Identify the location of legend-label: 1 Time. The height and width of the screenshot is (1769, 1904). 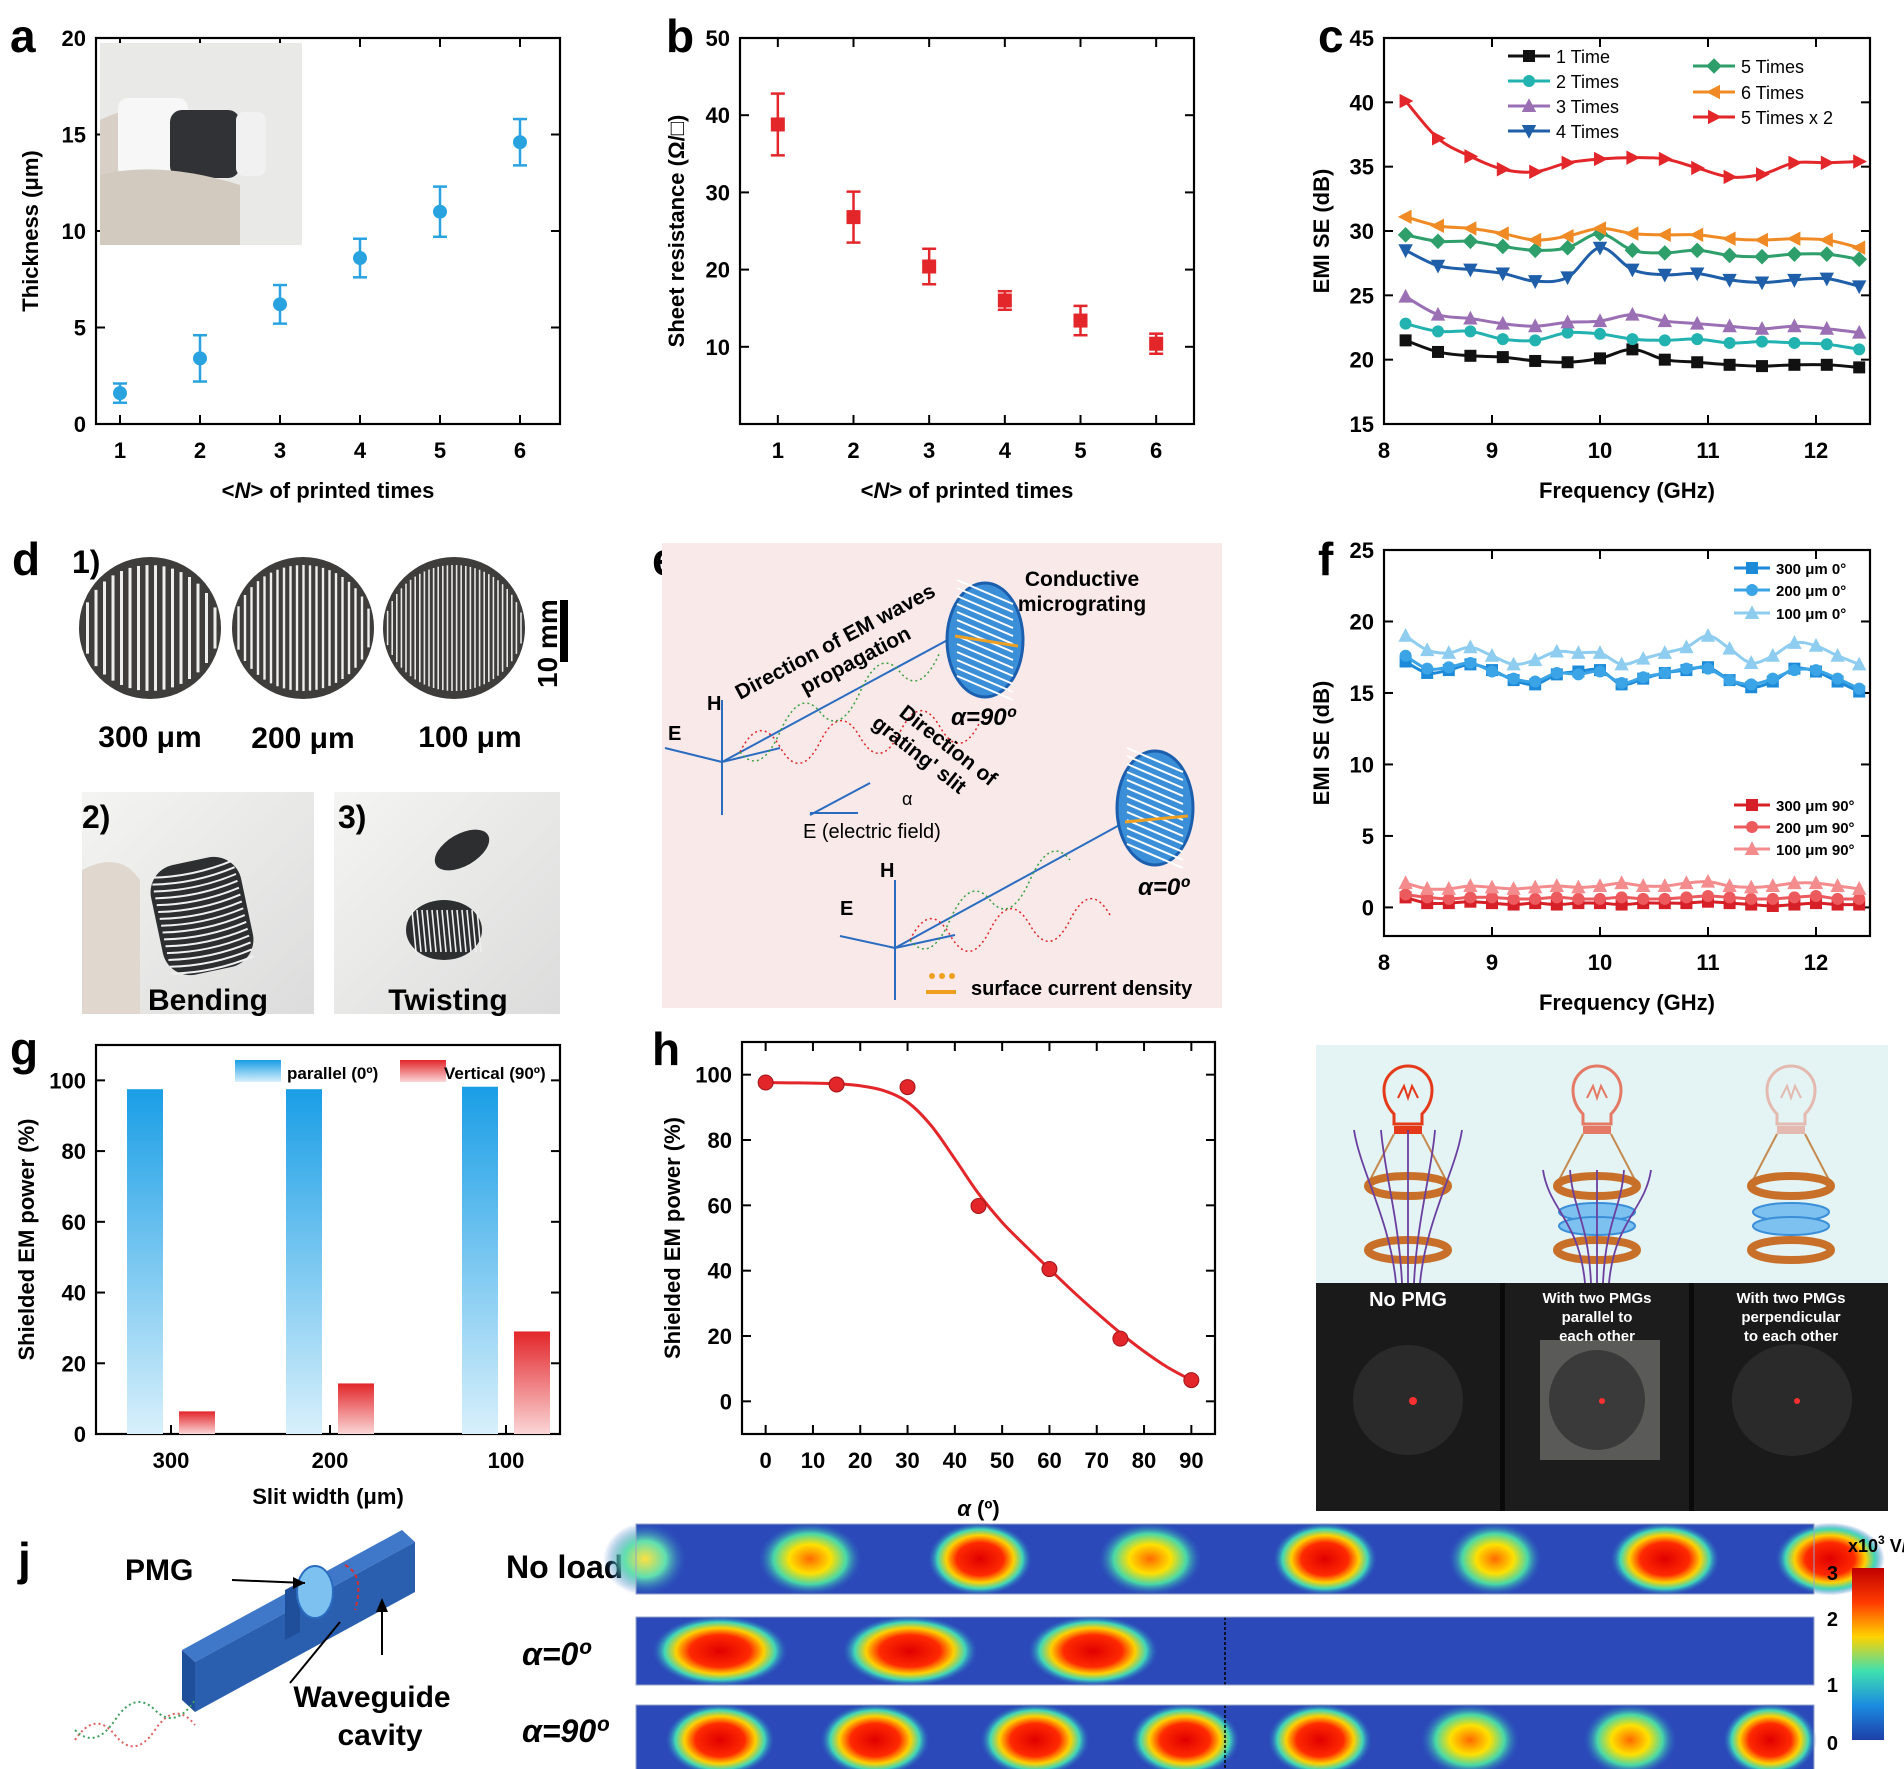
(1583, 57).